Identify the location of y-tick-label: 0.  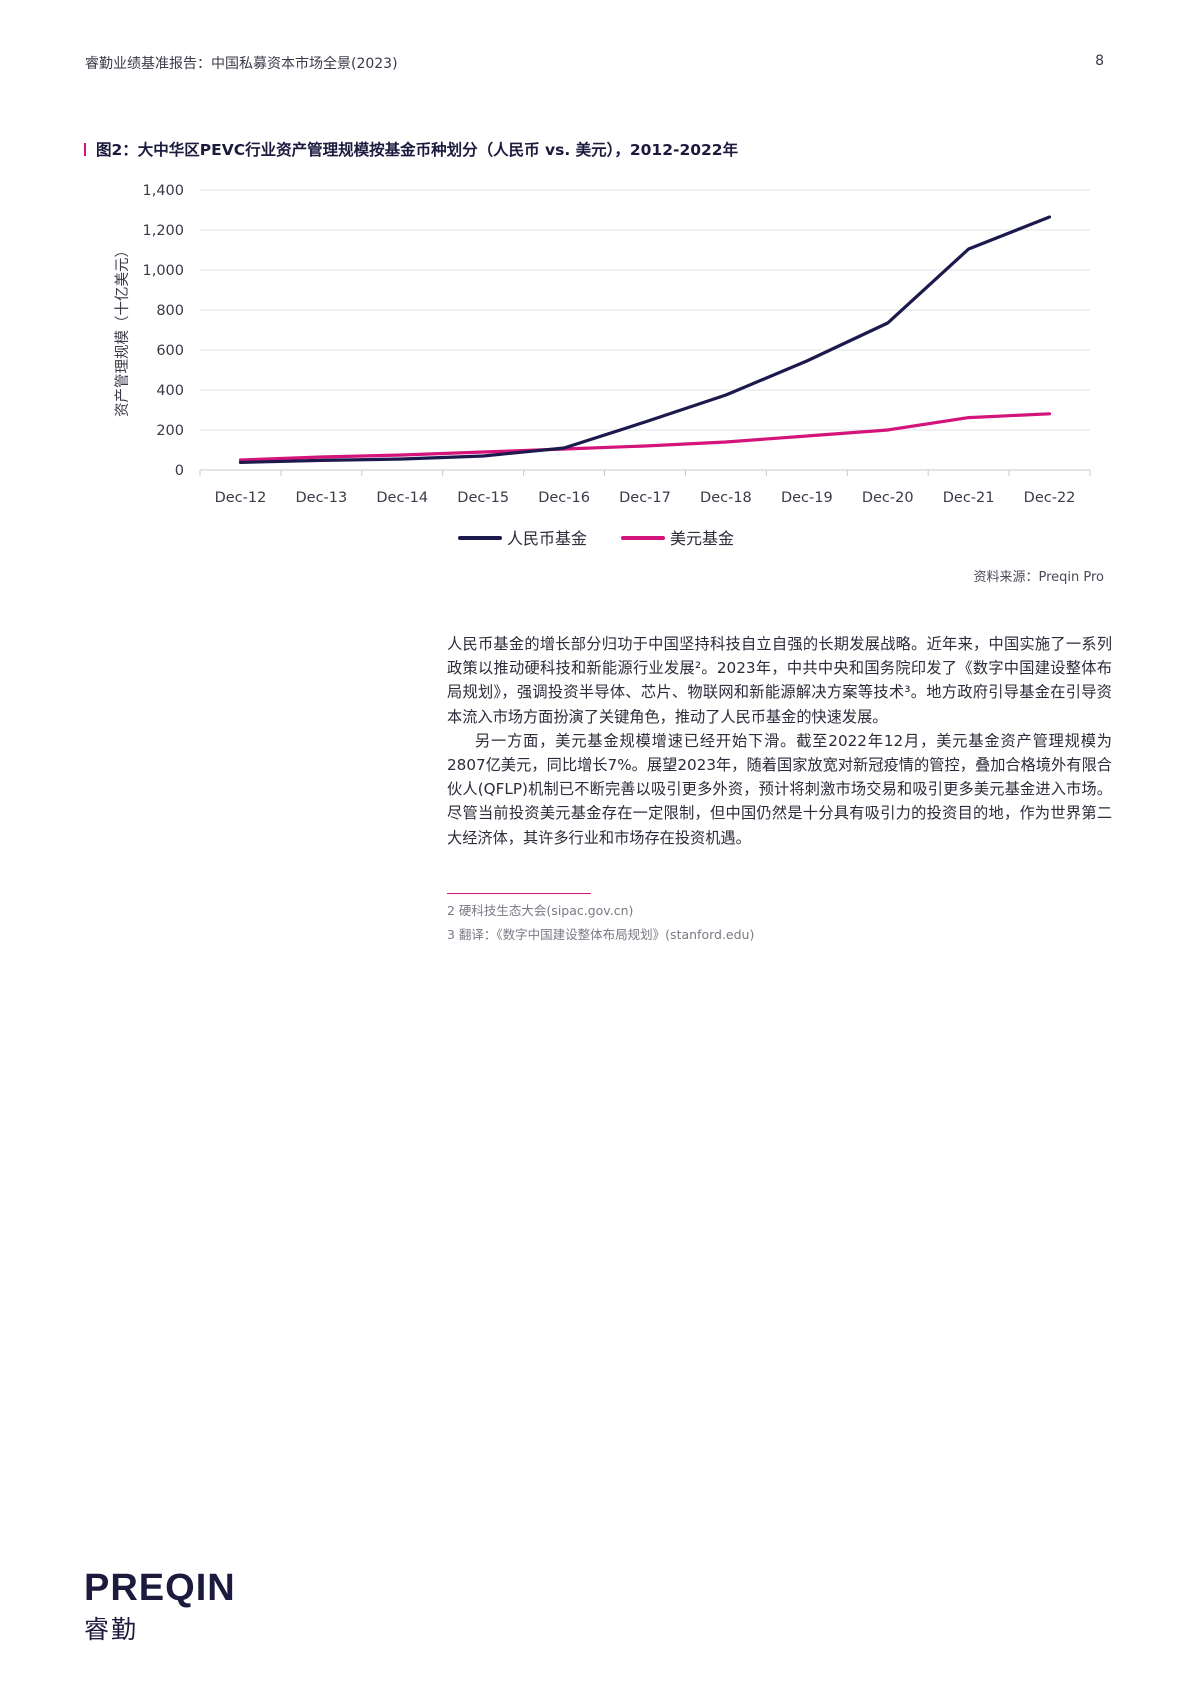
(179, 471).